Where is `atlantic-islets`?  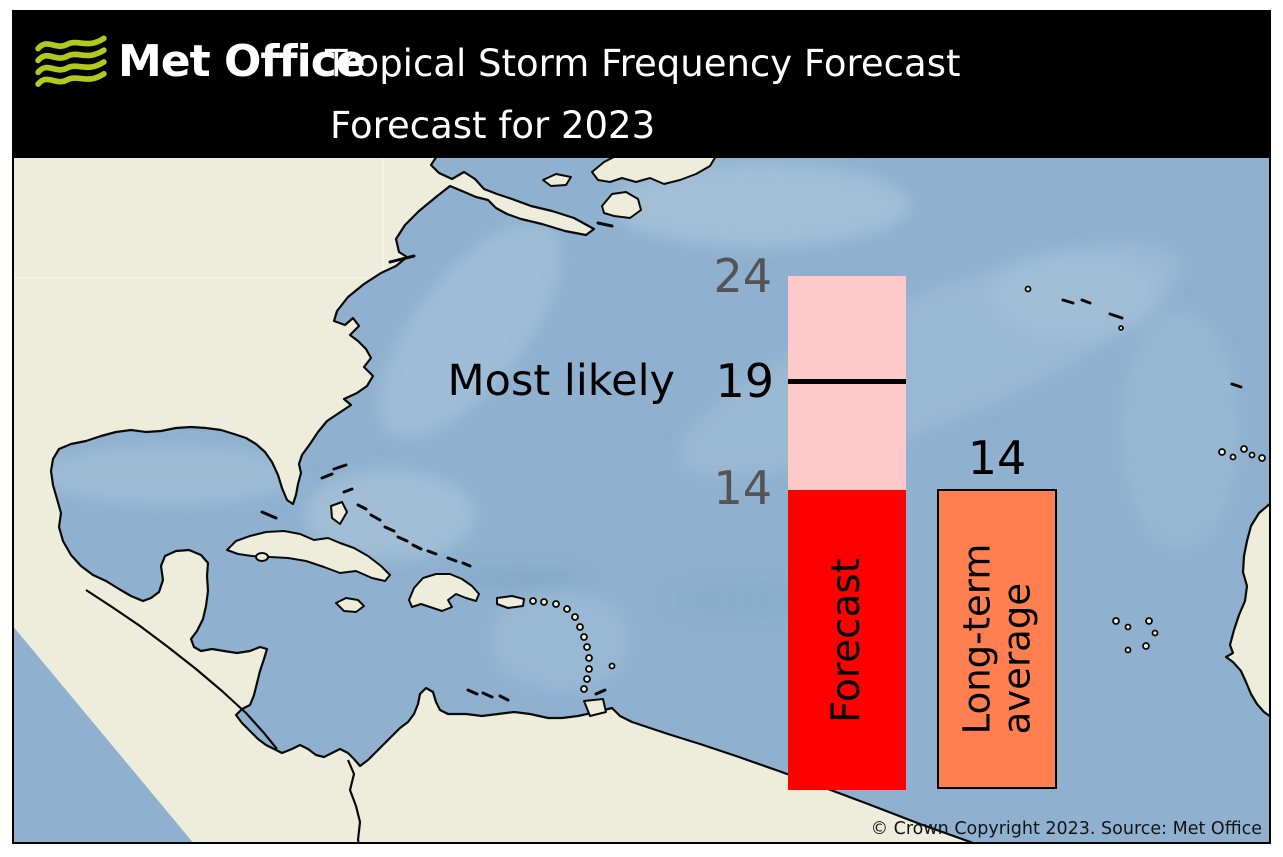
atlantic-islets is located at coordinates (1145, 469).